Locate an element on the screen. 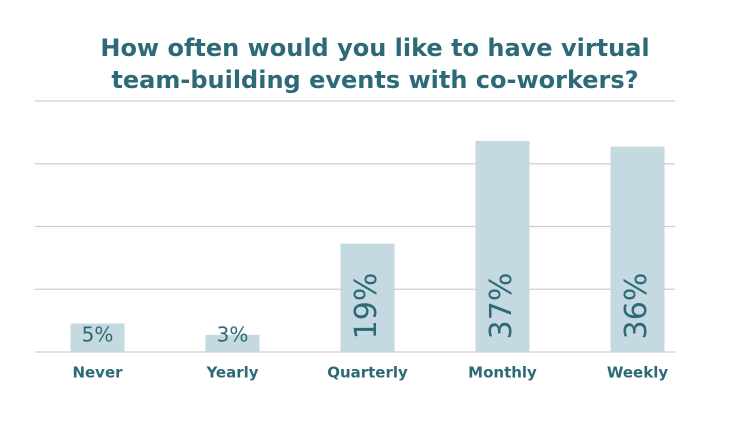 The height and width of the screenshot is (441, 750). x-tick-label: Weekly is located at coordinates (637, 373).